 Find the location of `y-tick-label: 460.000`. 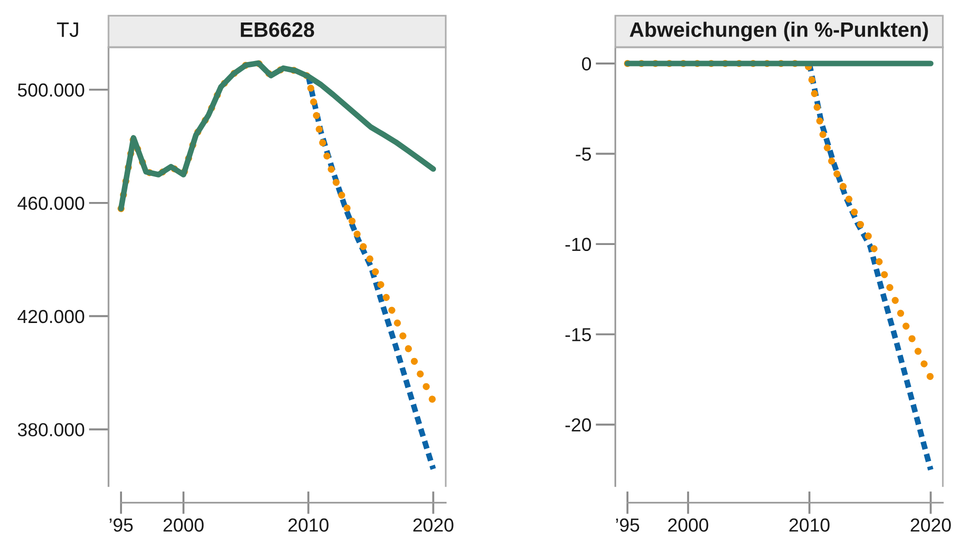

y-tick-label: 460.000 is located at coordinates (51, 203).